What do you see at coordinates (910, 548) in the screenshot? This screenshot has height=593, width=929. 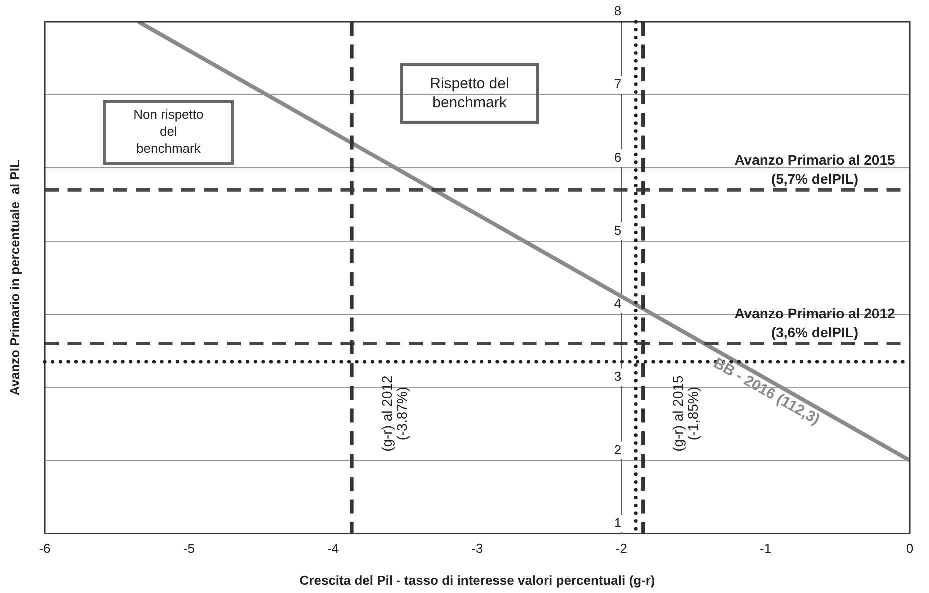 I see `x-tick-label: 0` at bounding box center [910, 548].